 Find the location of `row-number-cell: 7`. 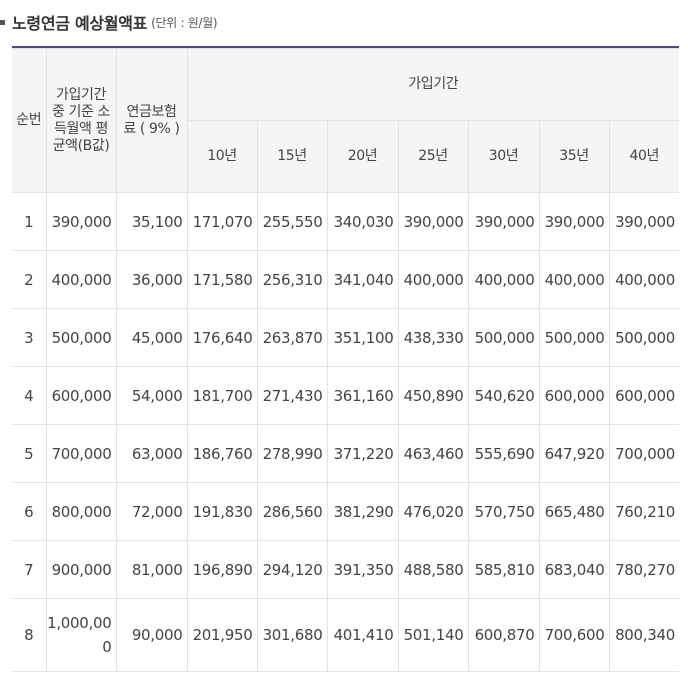

row-number-cell: 7 is located at coordinates (29, 569).